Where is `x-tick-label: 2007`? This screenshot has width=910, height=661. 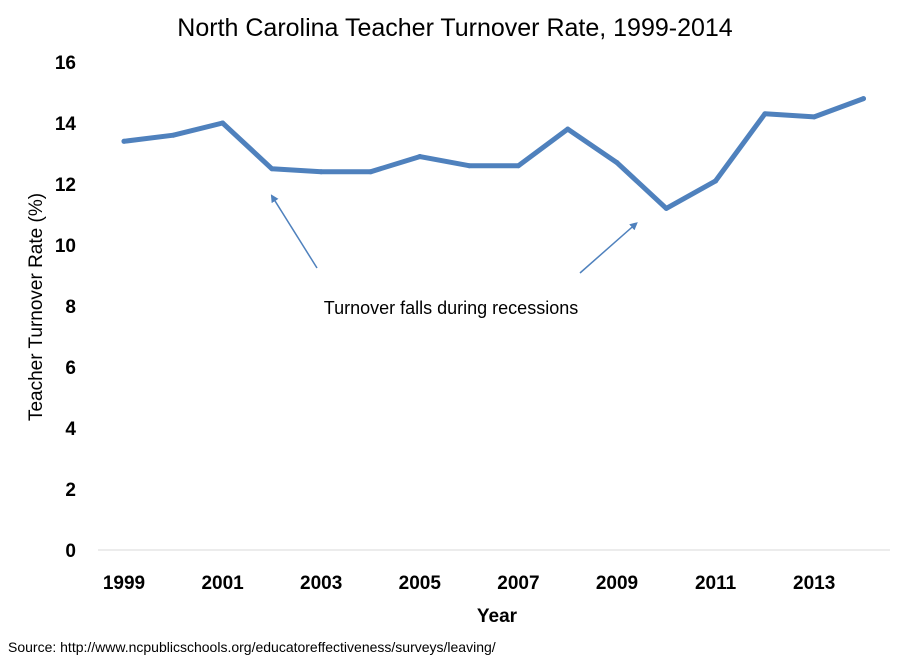 x-tick-label: 2007 is located at coordinates (518, 583).